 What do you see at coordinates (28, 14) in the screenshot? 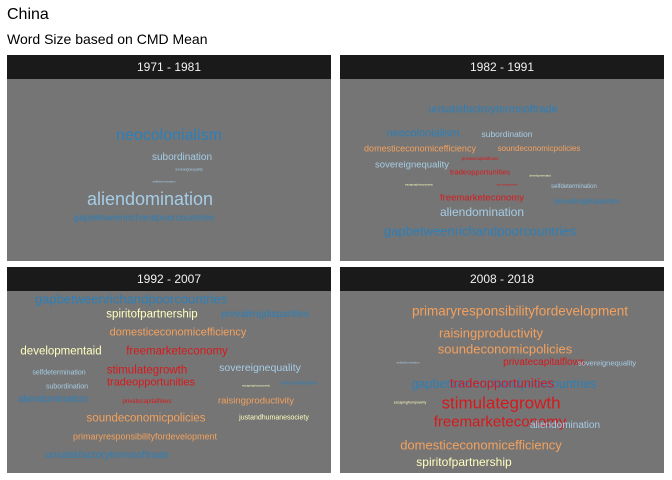
I see `chart-title: China` at bounding box center [28, 14].